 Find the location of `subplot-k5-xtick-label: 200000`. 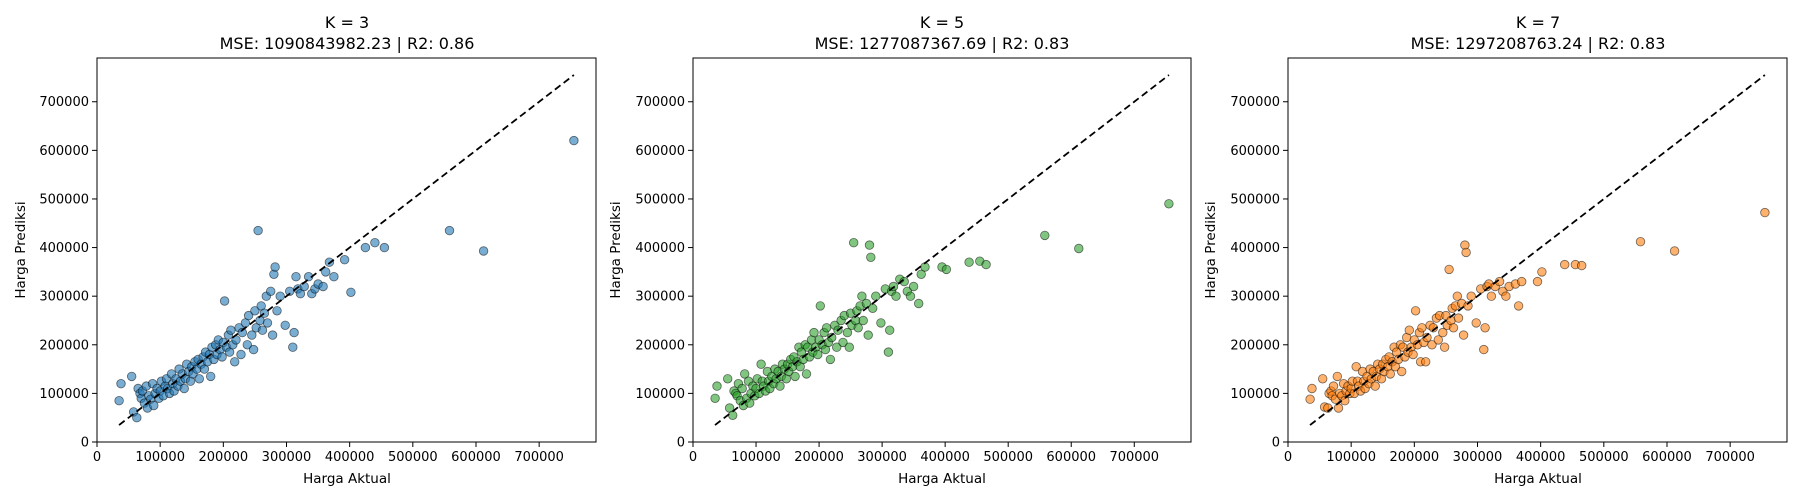

subplot-k5-xtick-label: 200000 is located at coordinates (819, 457).